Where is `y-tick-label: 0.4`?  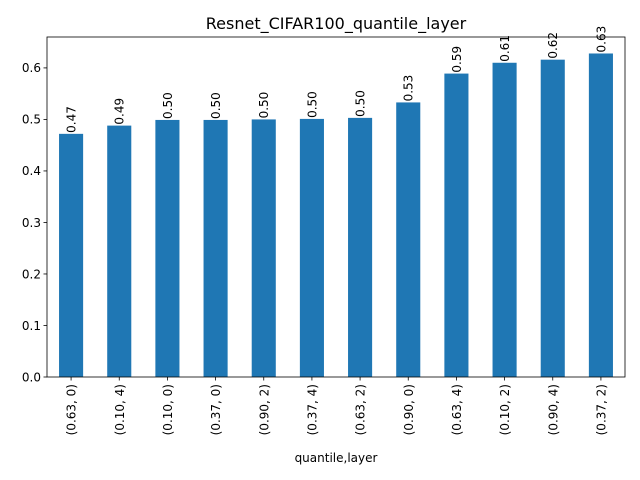
y-tick-label: 0.4 is located at coordinates (31, 171).